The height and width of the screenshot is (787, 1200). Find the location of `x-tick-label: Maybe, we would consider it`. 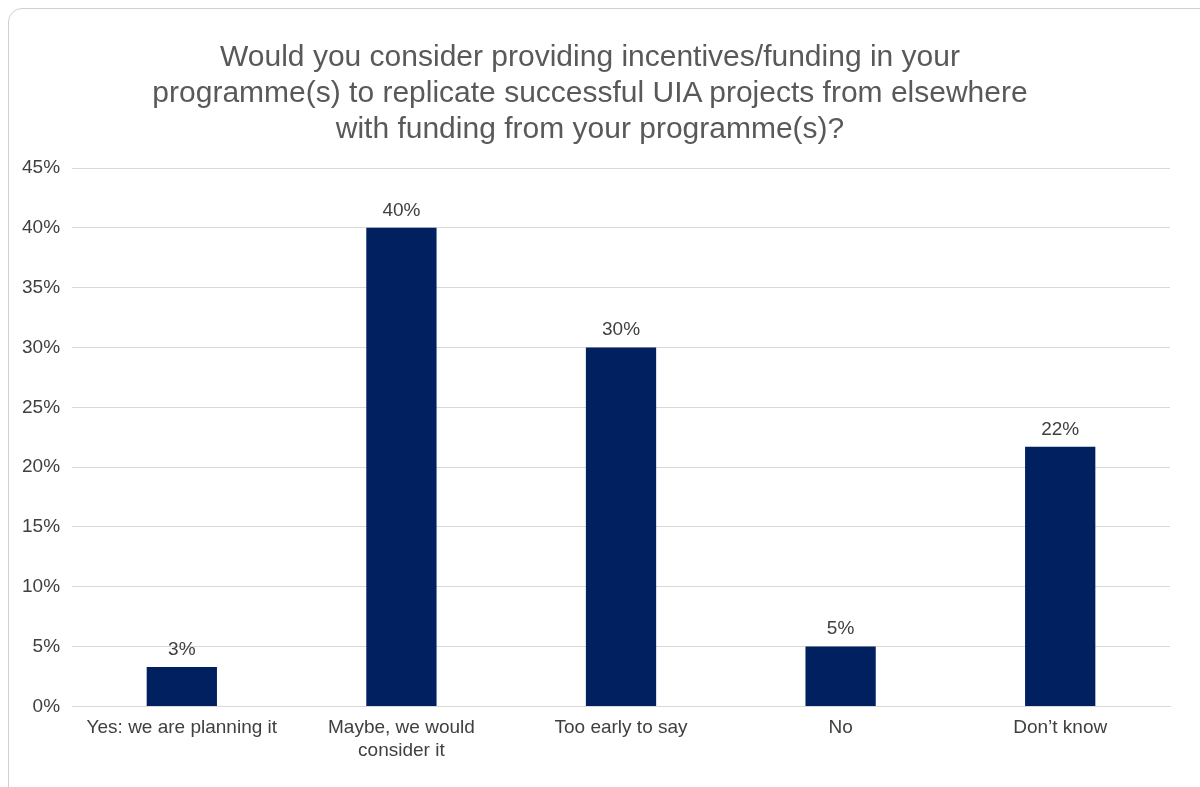

x-tick-label: Maybe, we would consider it is located at coordinates (401, 738).